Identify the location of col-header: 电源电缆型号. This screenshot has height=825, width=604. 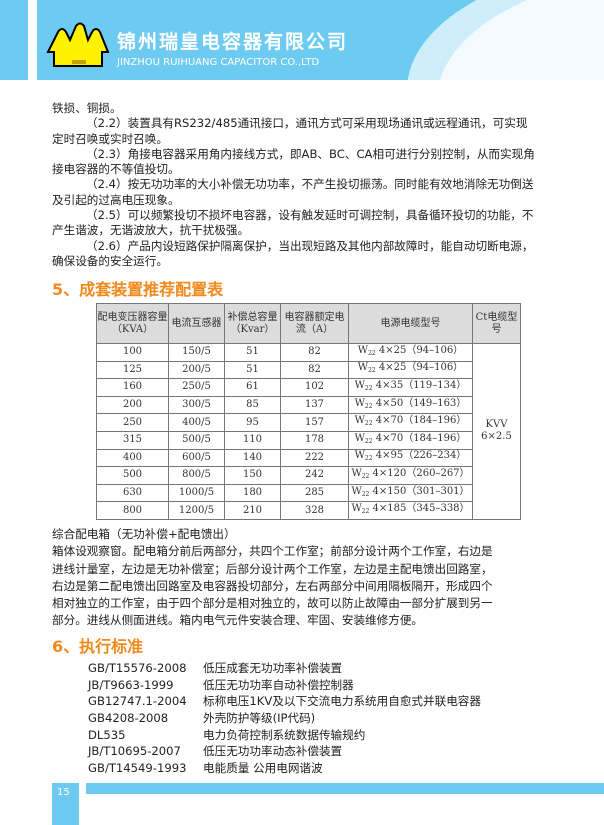
(410, 323).